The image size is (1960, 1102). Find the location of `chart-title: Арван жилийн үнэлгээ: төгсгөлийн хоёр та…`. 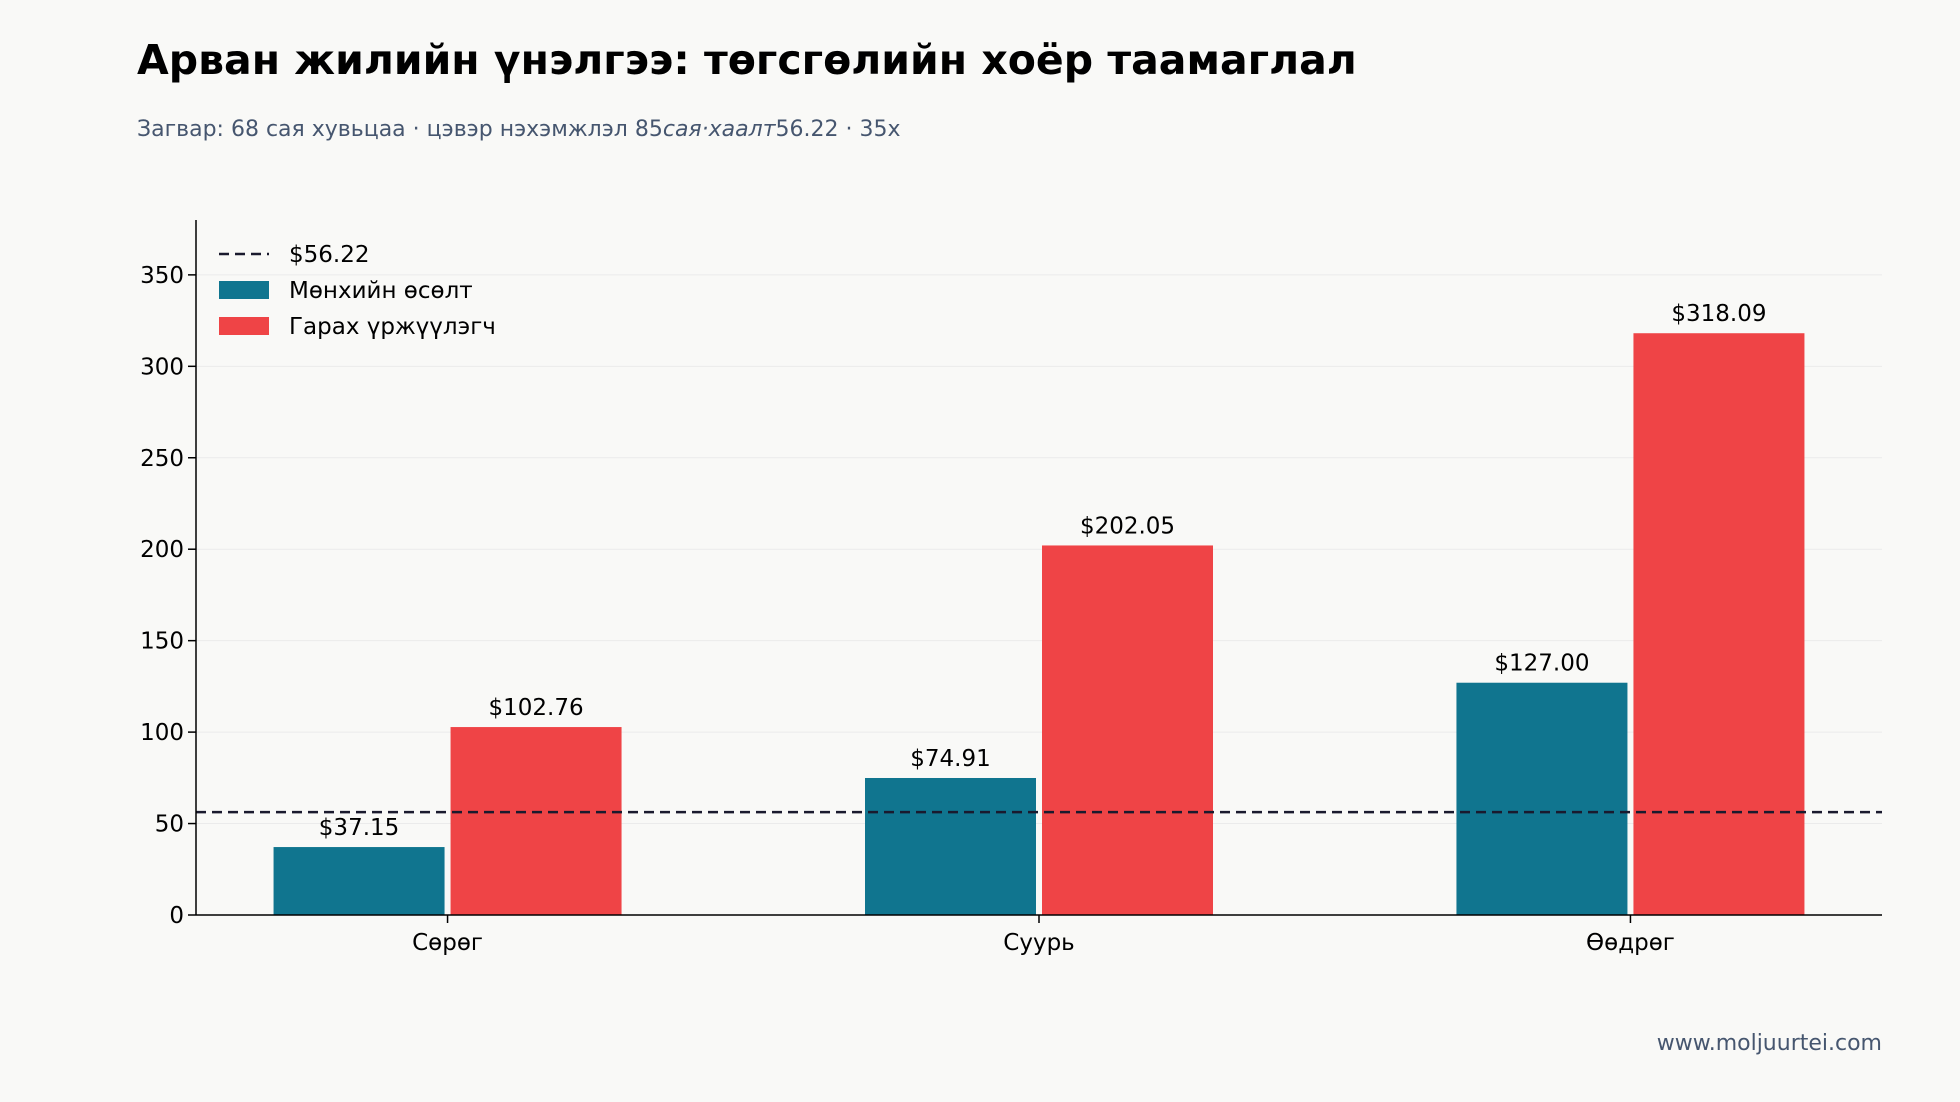

chart-title: Арван жилийн үнэлгээ: төгсгөлийн хоёр та… is located at coordinates (747, 60).